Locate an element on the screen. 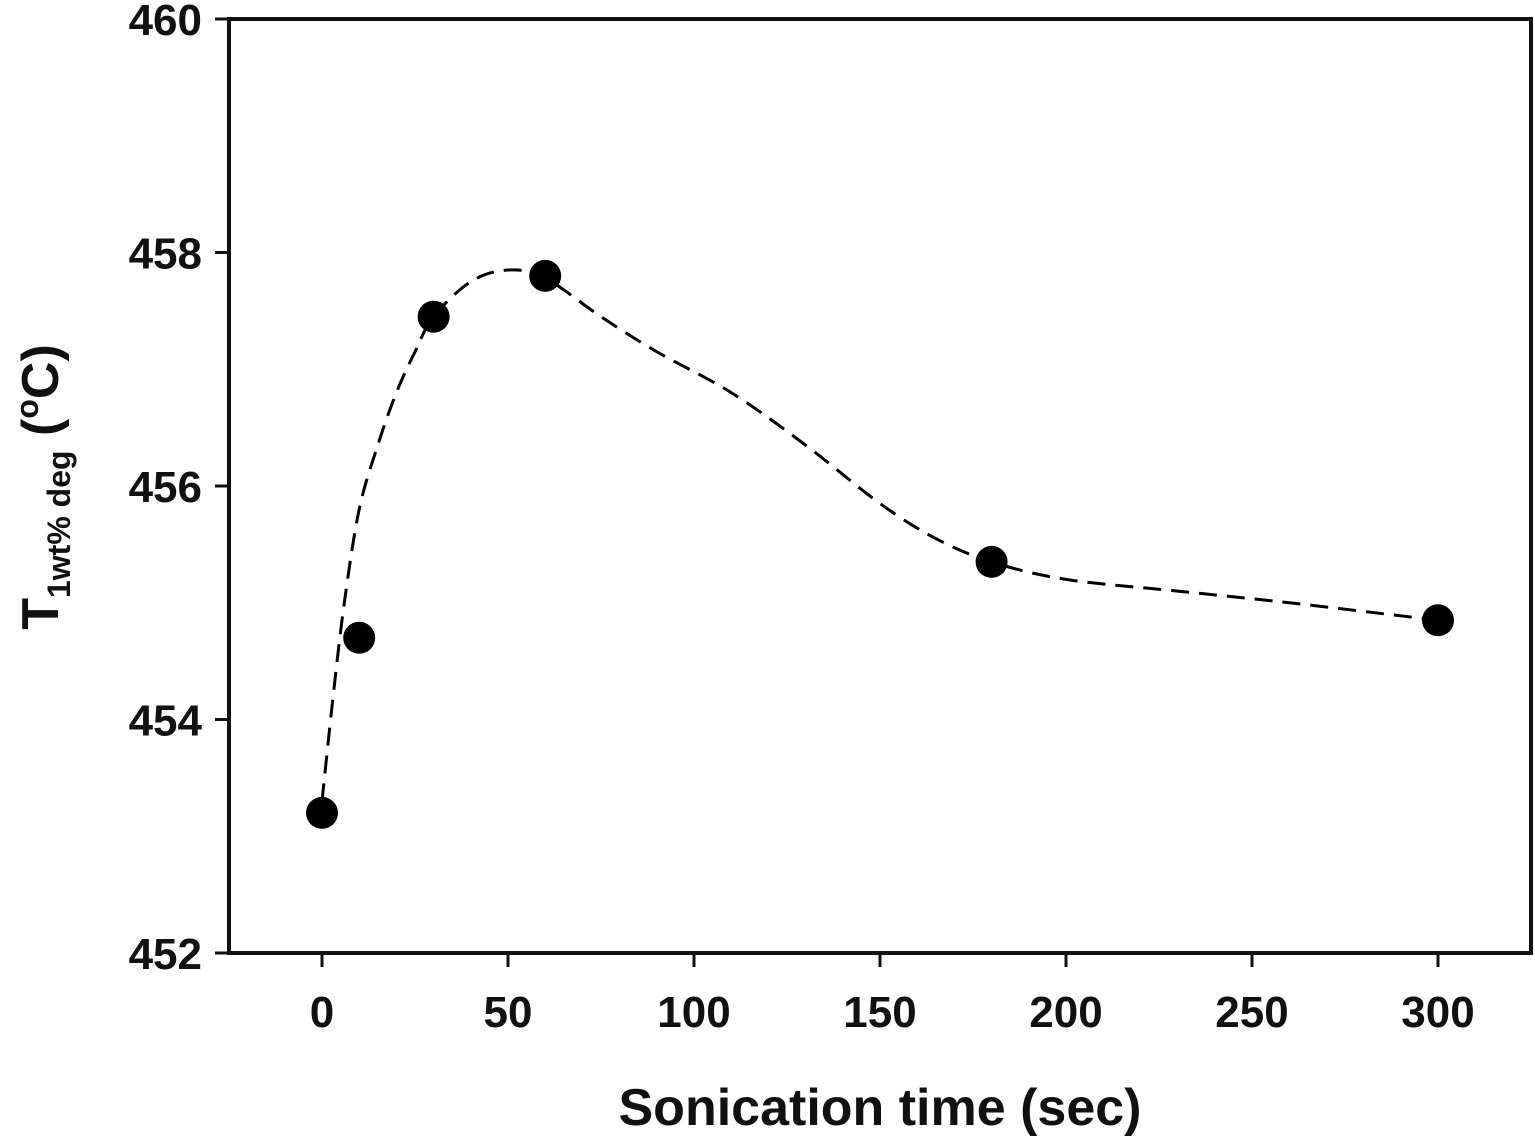  y-axis-title-main: T is located at coordinates (41, 614).